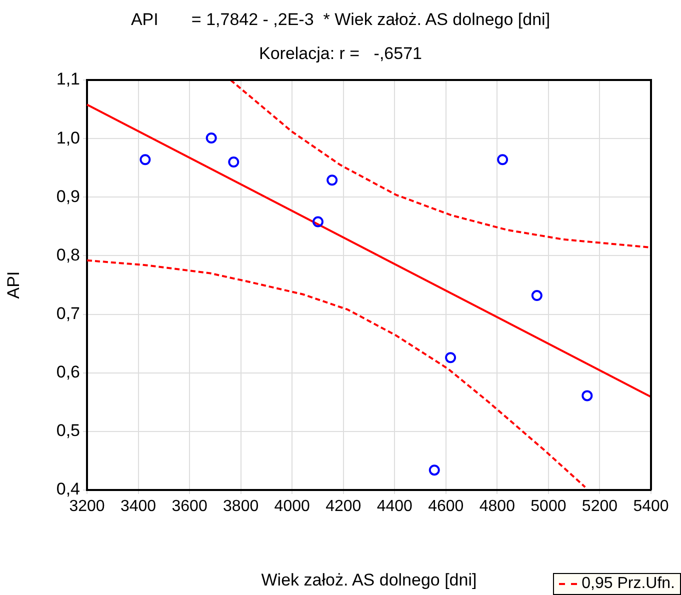  I want to click on x-tick-label: 3200, so click(87, 507).